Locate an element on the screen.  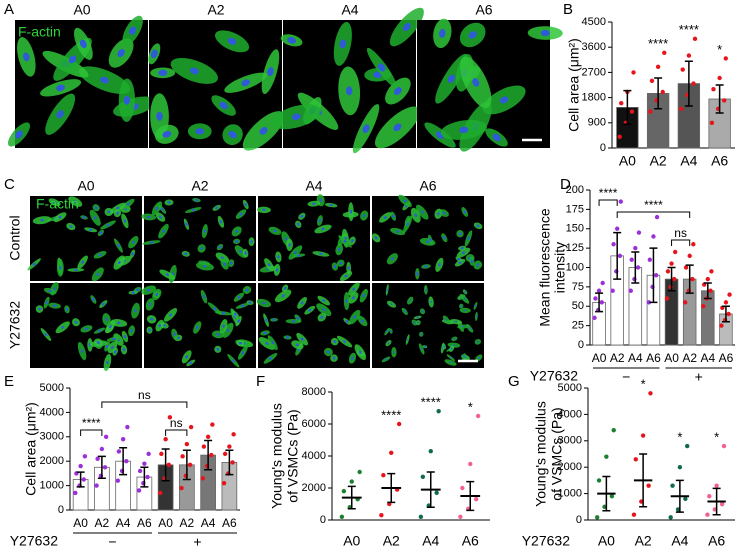
column-label: A6 is located at coordinates (483, 10).